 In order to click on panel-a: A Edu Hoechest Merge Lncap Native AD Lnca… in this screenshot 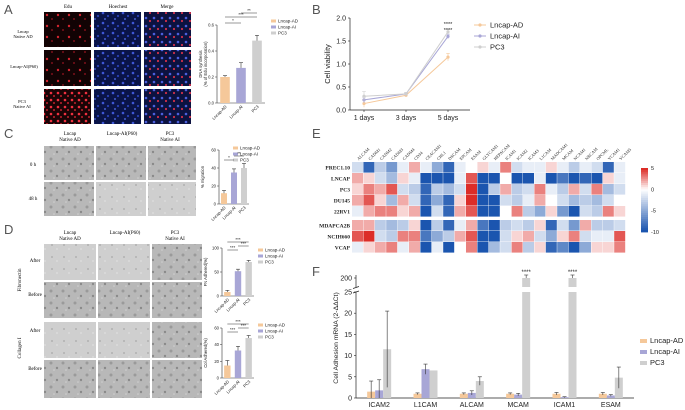, I will do `click(151, 63)`.